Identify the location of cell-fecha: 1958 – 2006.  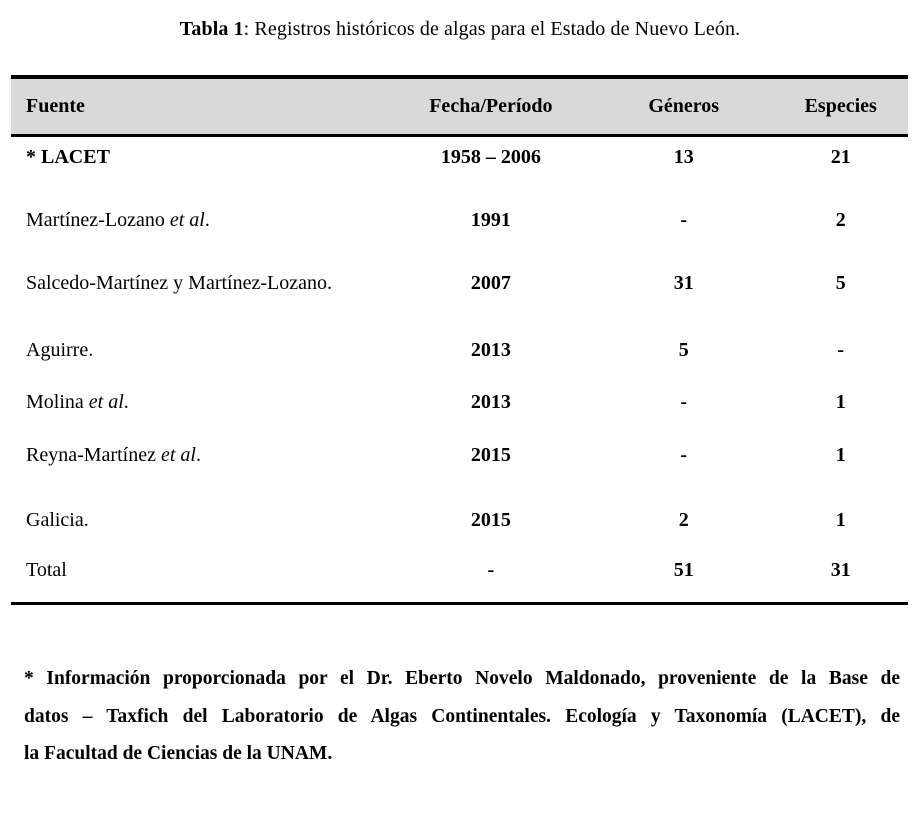
(490, 156).